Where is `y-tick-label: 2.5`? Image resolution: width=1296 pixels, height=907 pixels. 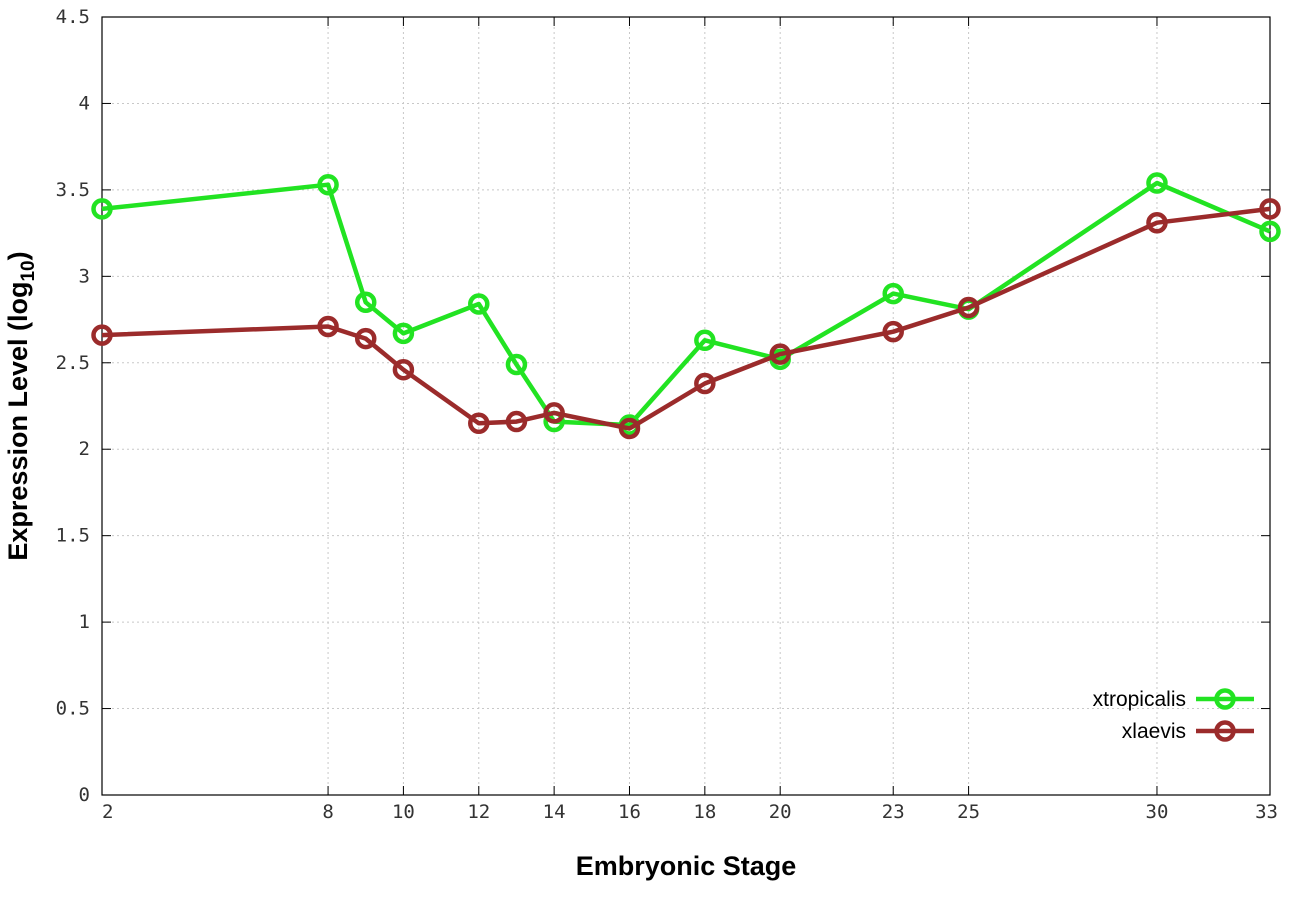 y-tick-label: 2.5 is located at coordinates (73, 363).